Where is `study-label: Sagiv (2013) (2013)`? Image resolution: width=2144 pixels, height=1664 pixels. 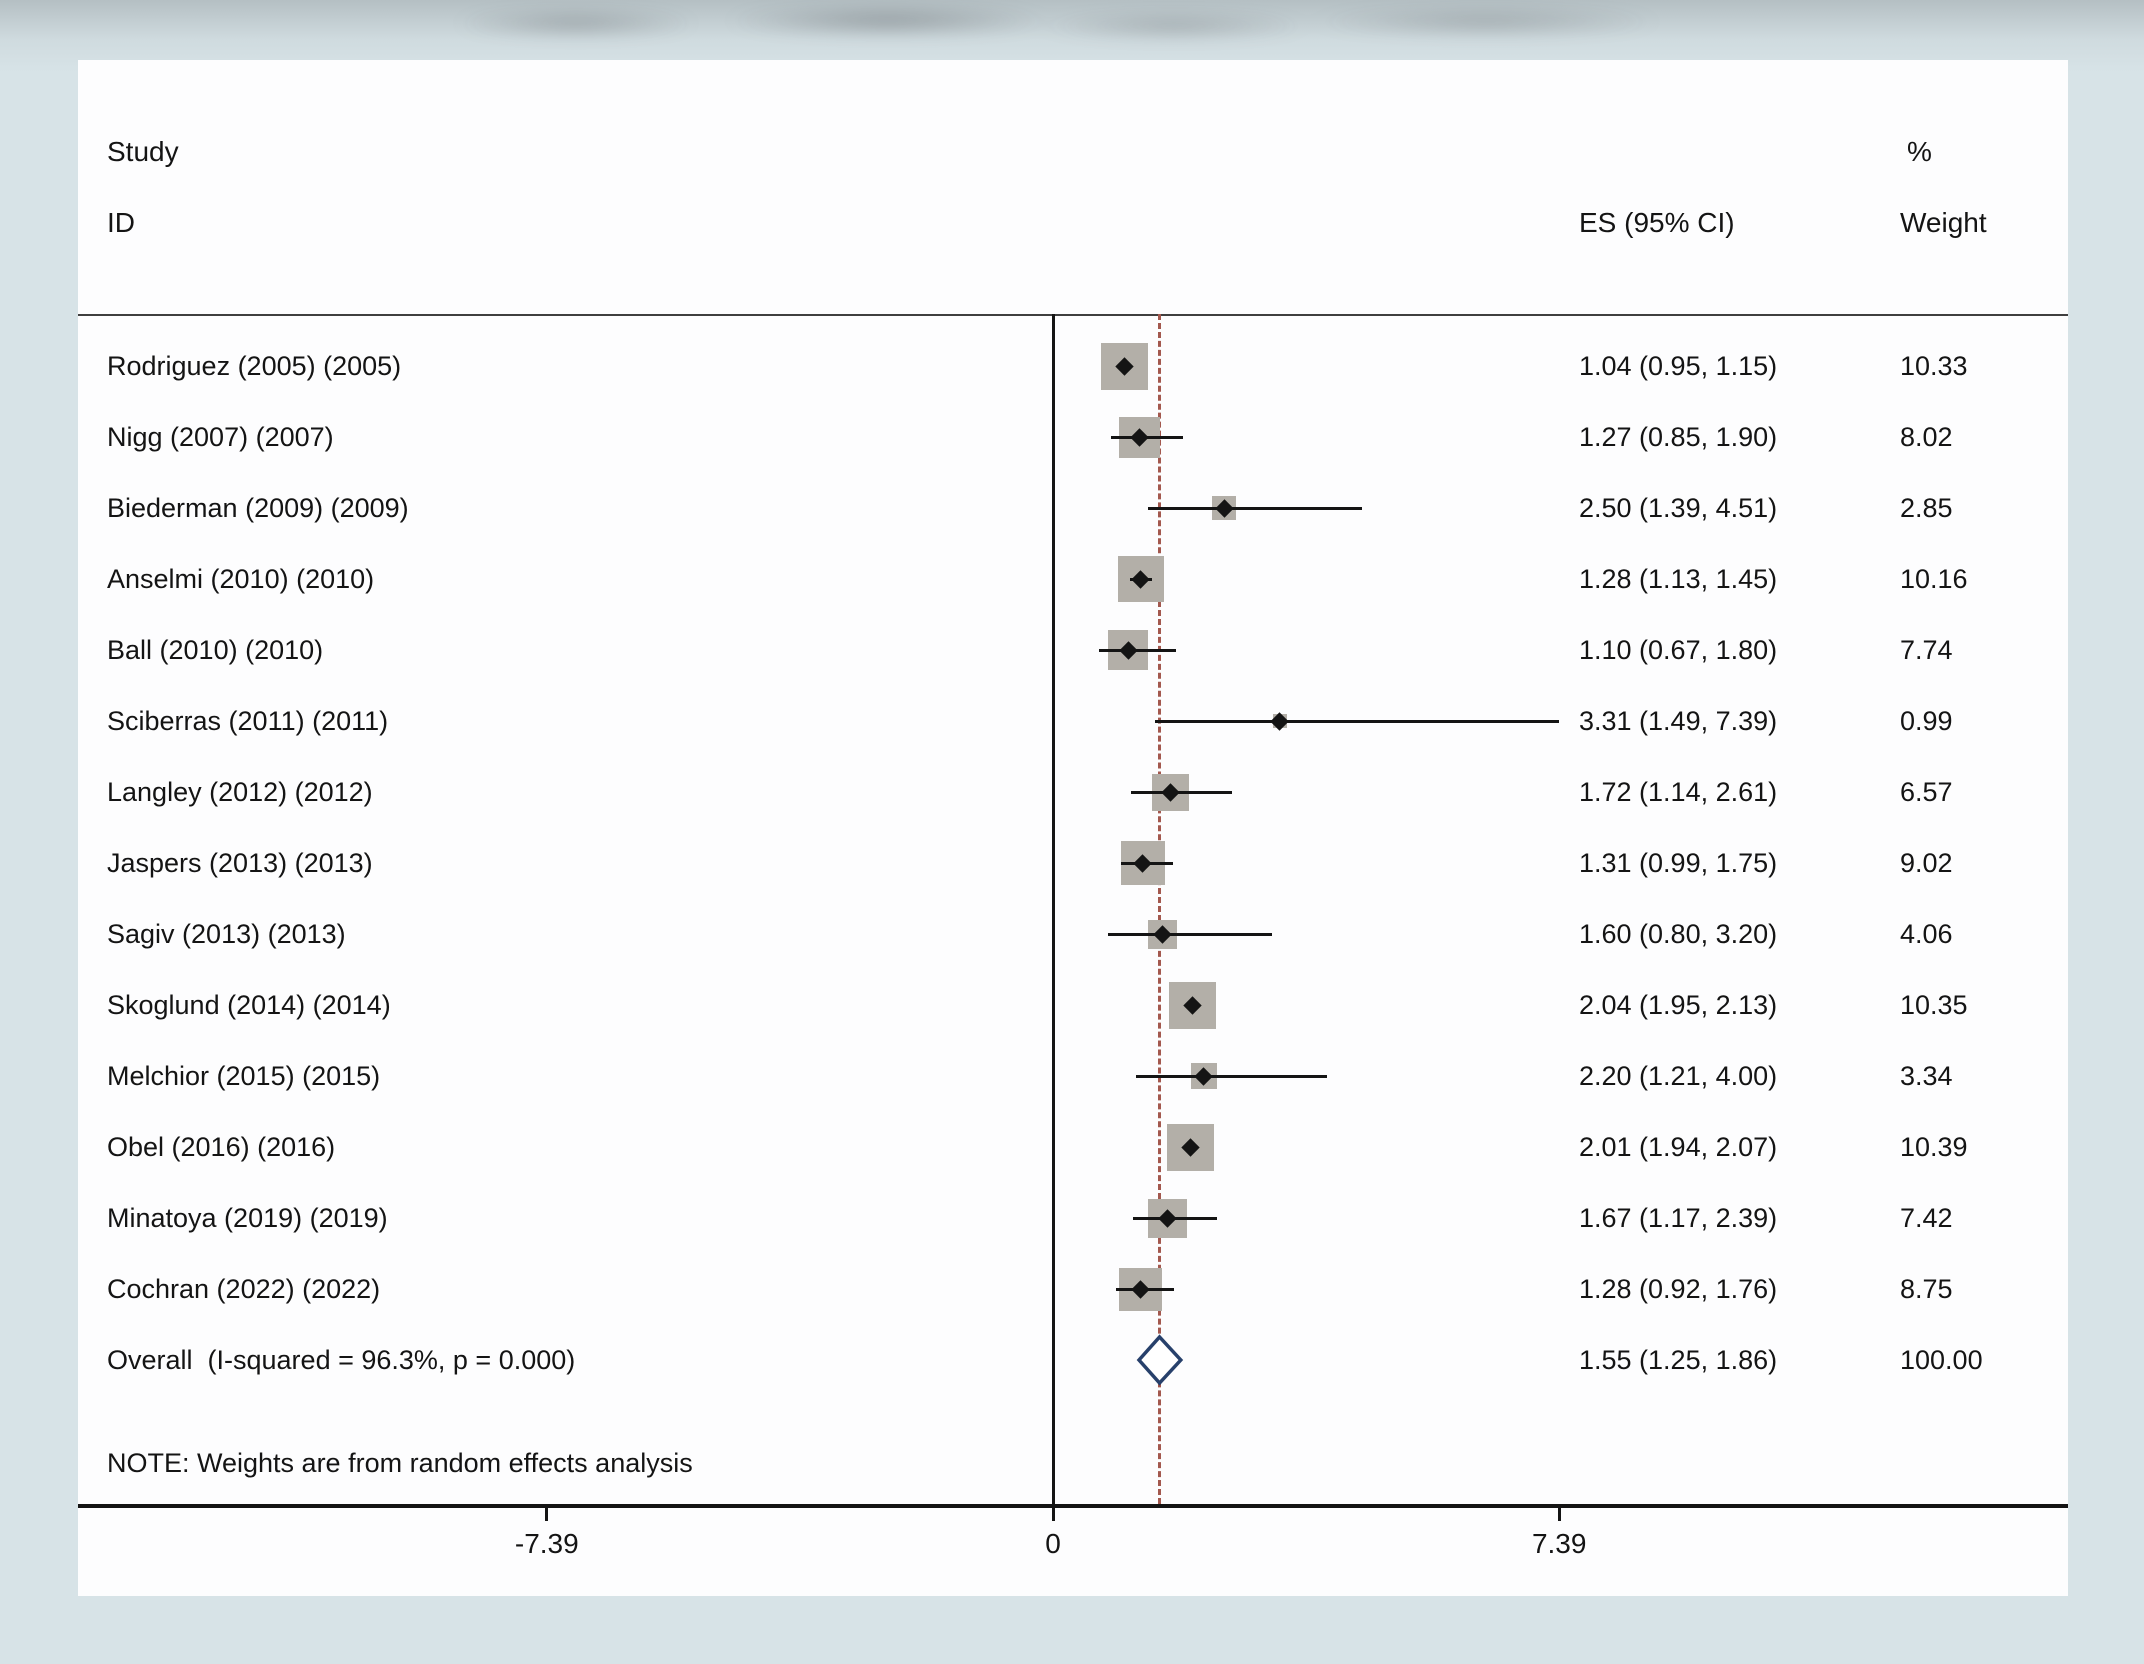
study-label: Sagiv (2013) (2013) is located at coordinates (226, 934).